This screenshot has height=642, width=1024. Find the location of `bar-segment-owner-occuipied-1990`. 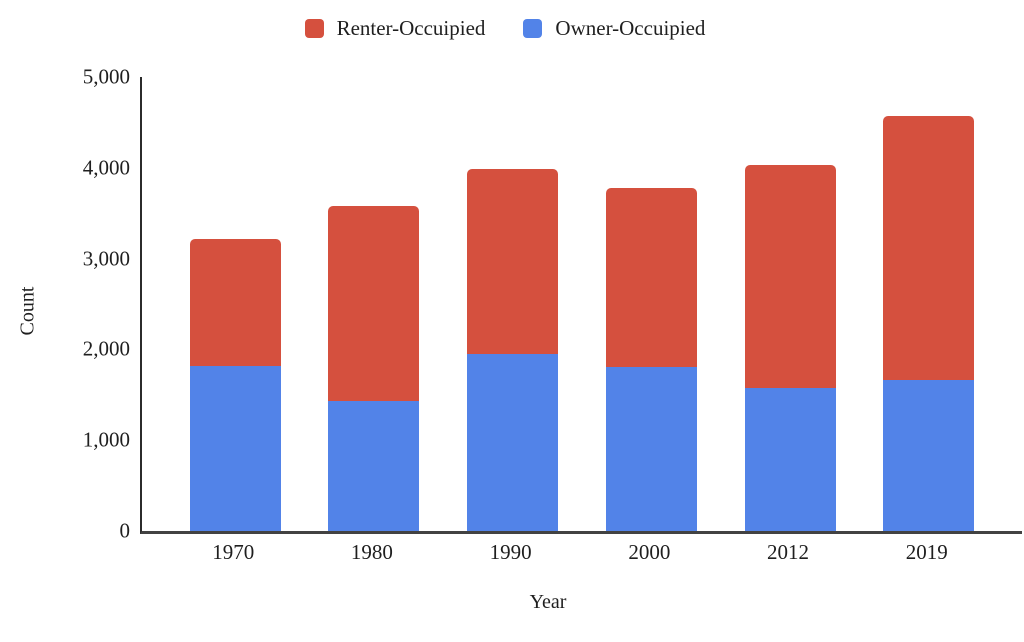

bar-segment-owner-occuipied-1990 is located at coordinates (513, 442).